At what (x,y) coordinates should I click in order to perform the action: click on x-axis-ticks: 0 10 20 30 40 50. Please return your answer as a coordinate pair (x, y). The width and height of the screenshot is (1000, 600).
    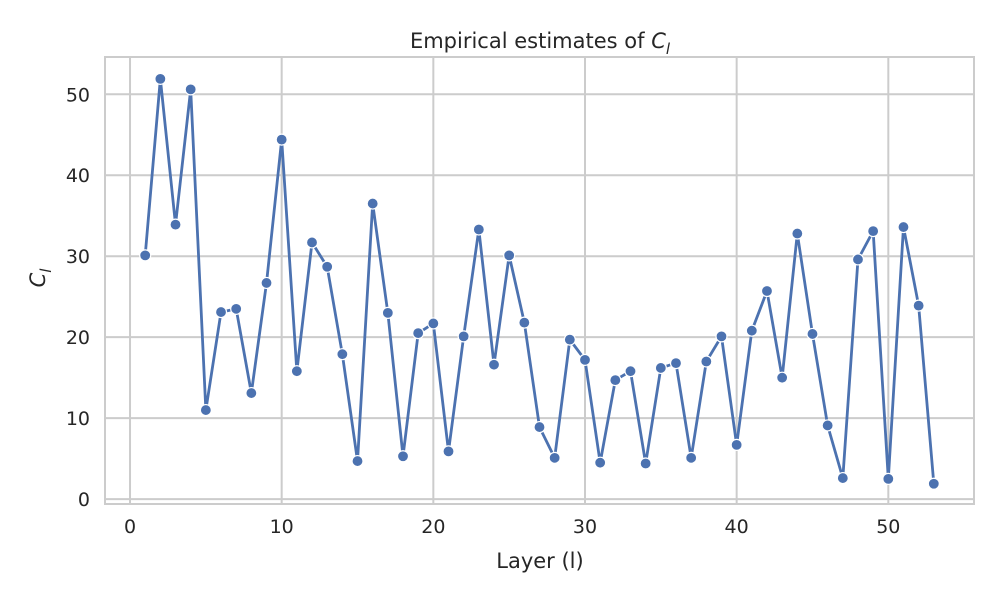
    Looking at the image, I should click on (512, 527).